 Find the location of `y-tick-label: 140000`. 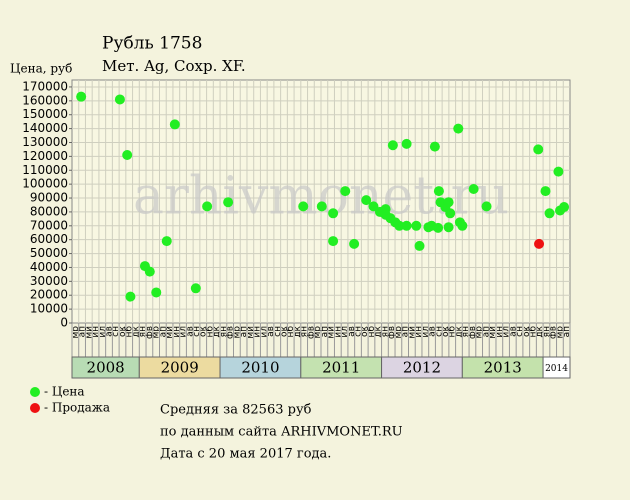

y-tick-label: 140000 is located at coordinates (45, 128).